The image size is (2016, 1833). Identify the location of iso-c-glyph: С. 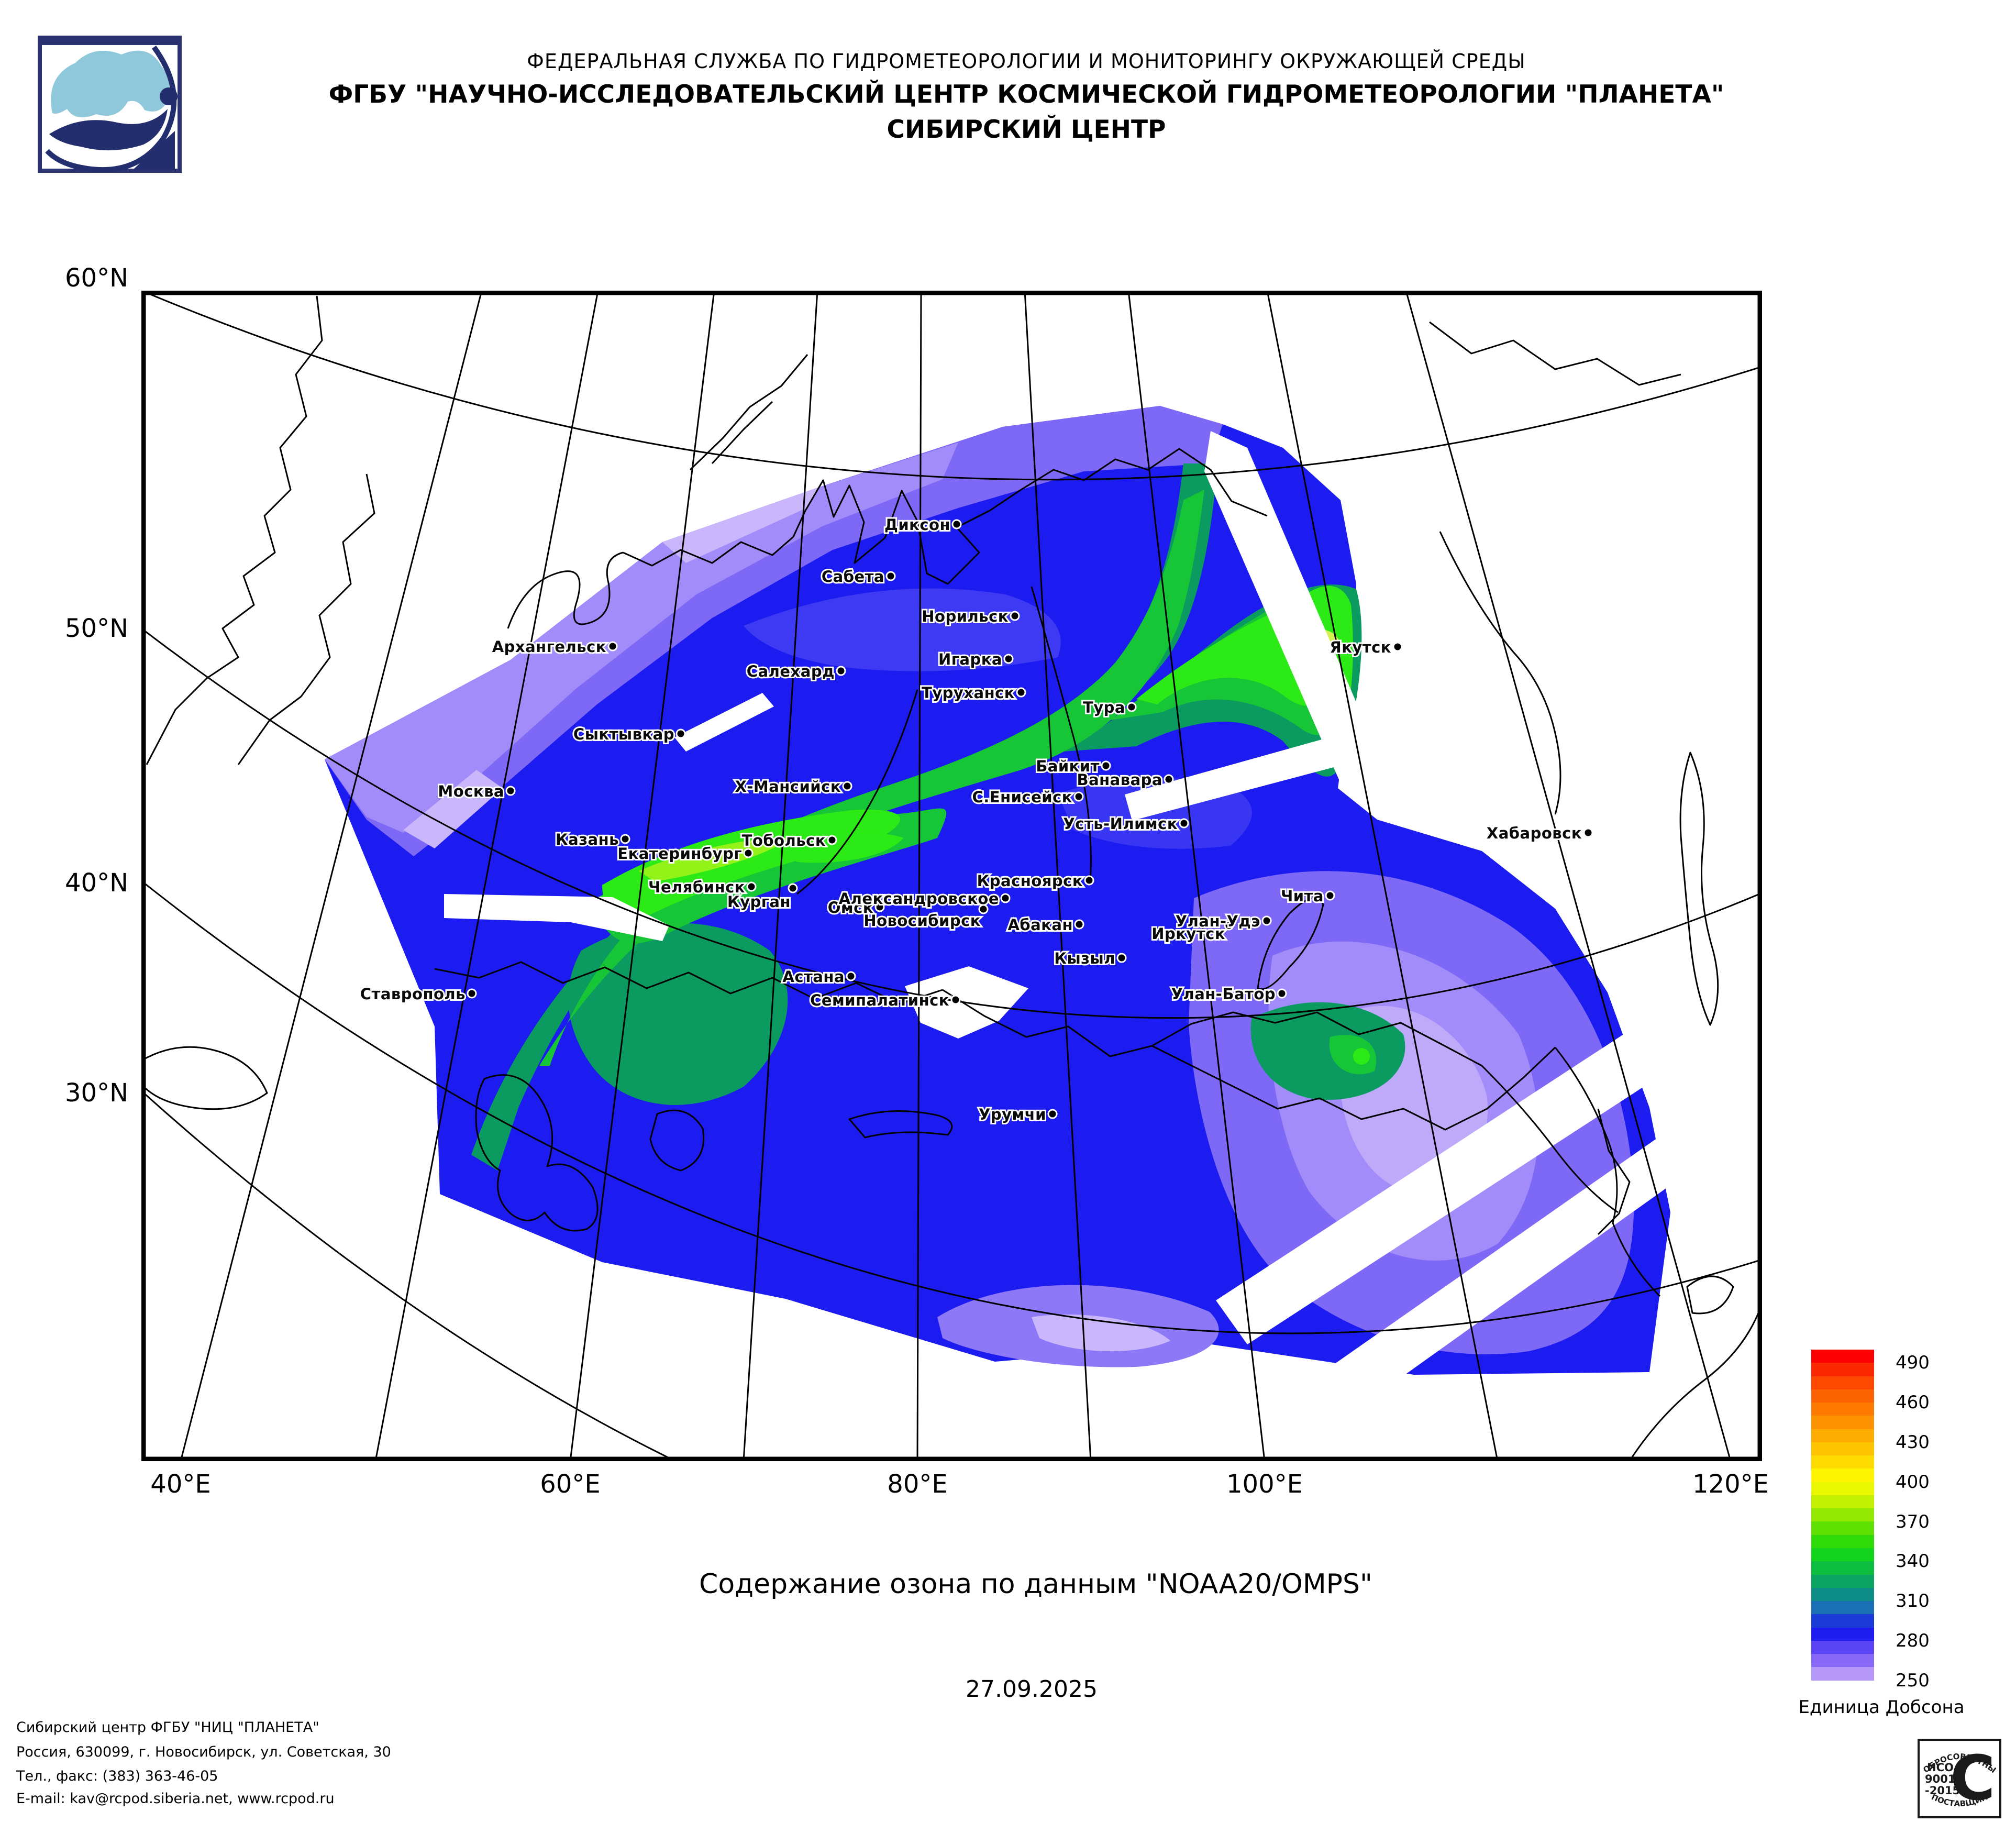
(1973, 1778).